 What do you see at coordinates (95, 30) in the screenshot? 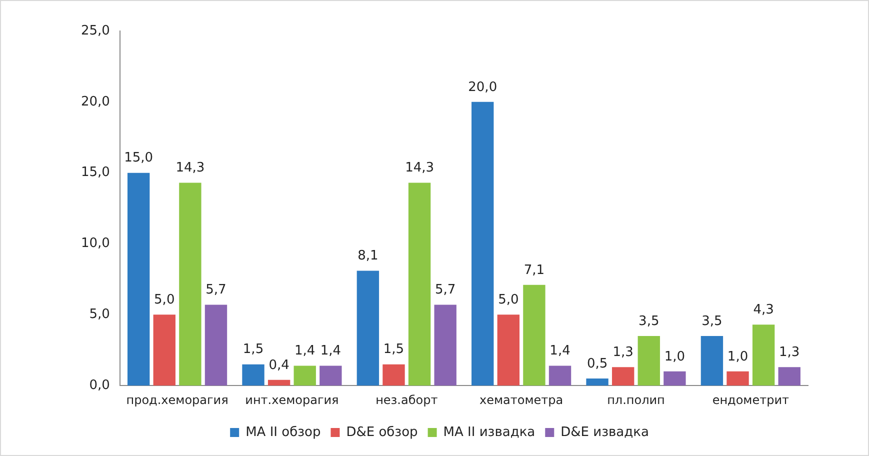
I see `y-tick-label: 25,0` at bounding box center [95, 30].